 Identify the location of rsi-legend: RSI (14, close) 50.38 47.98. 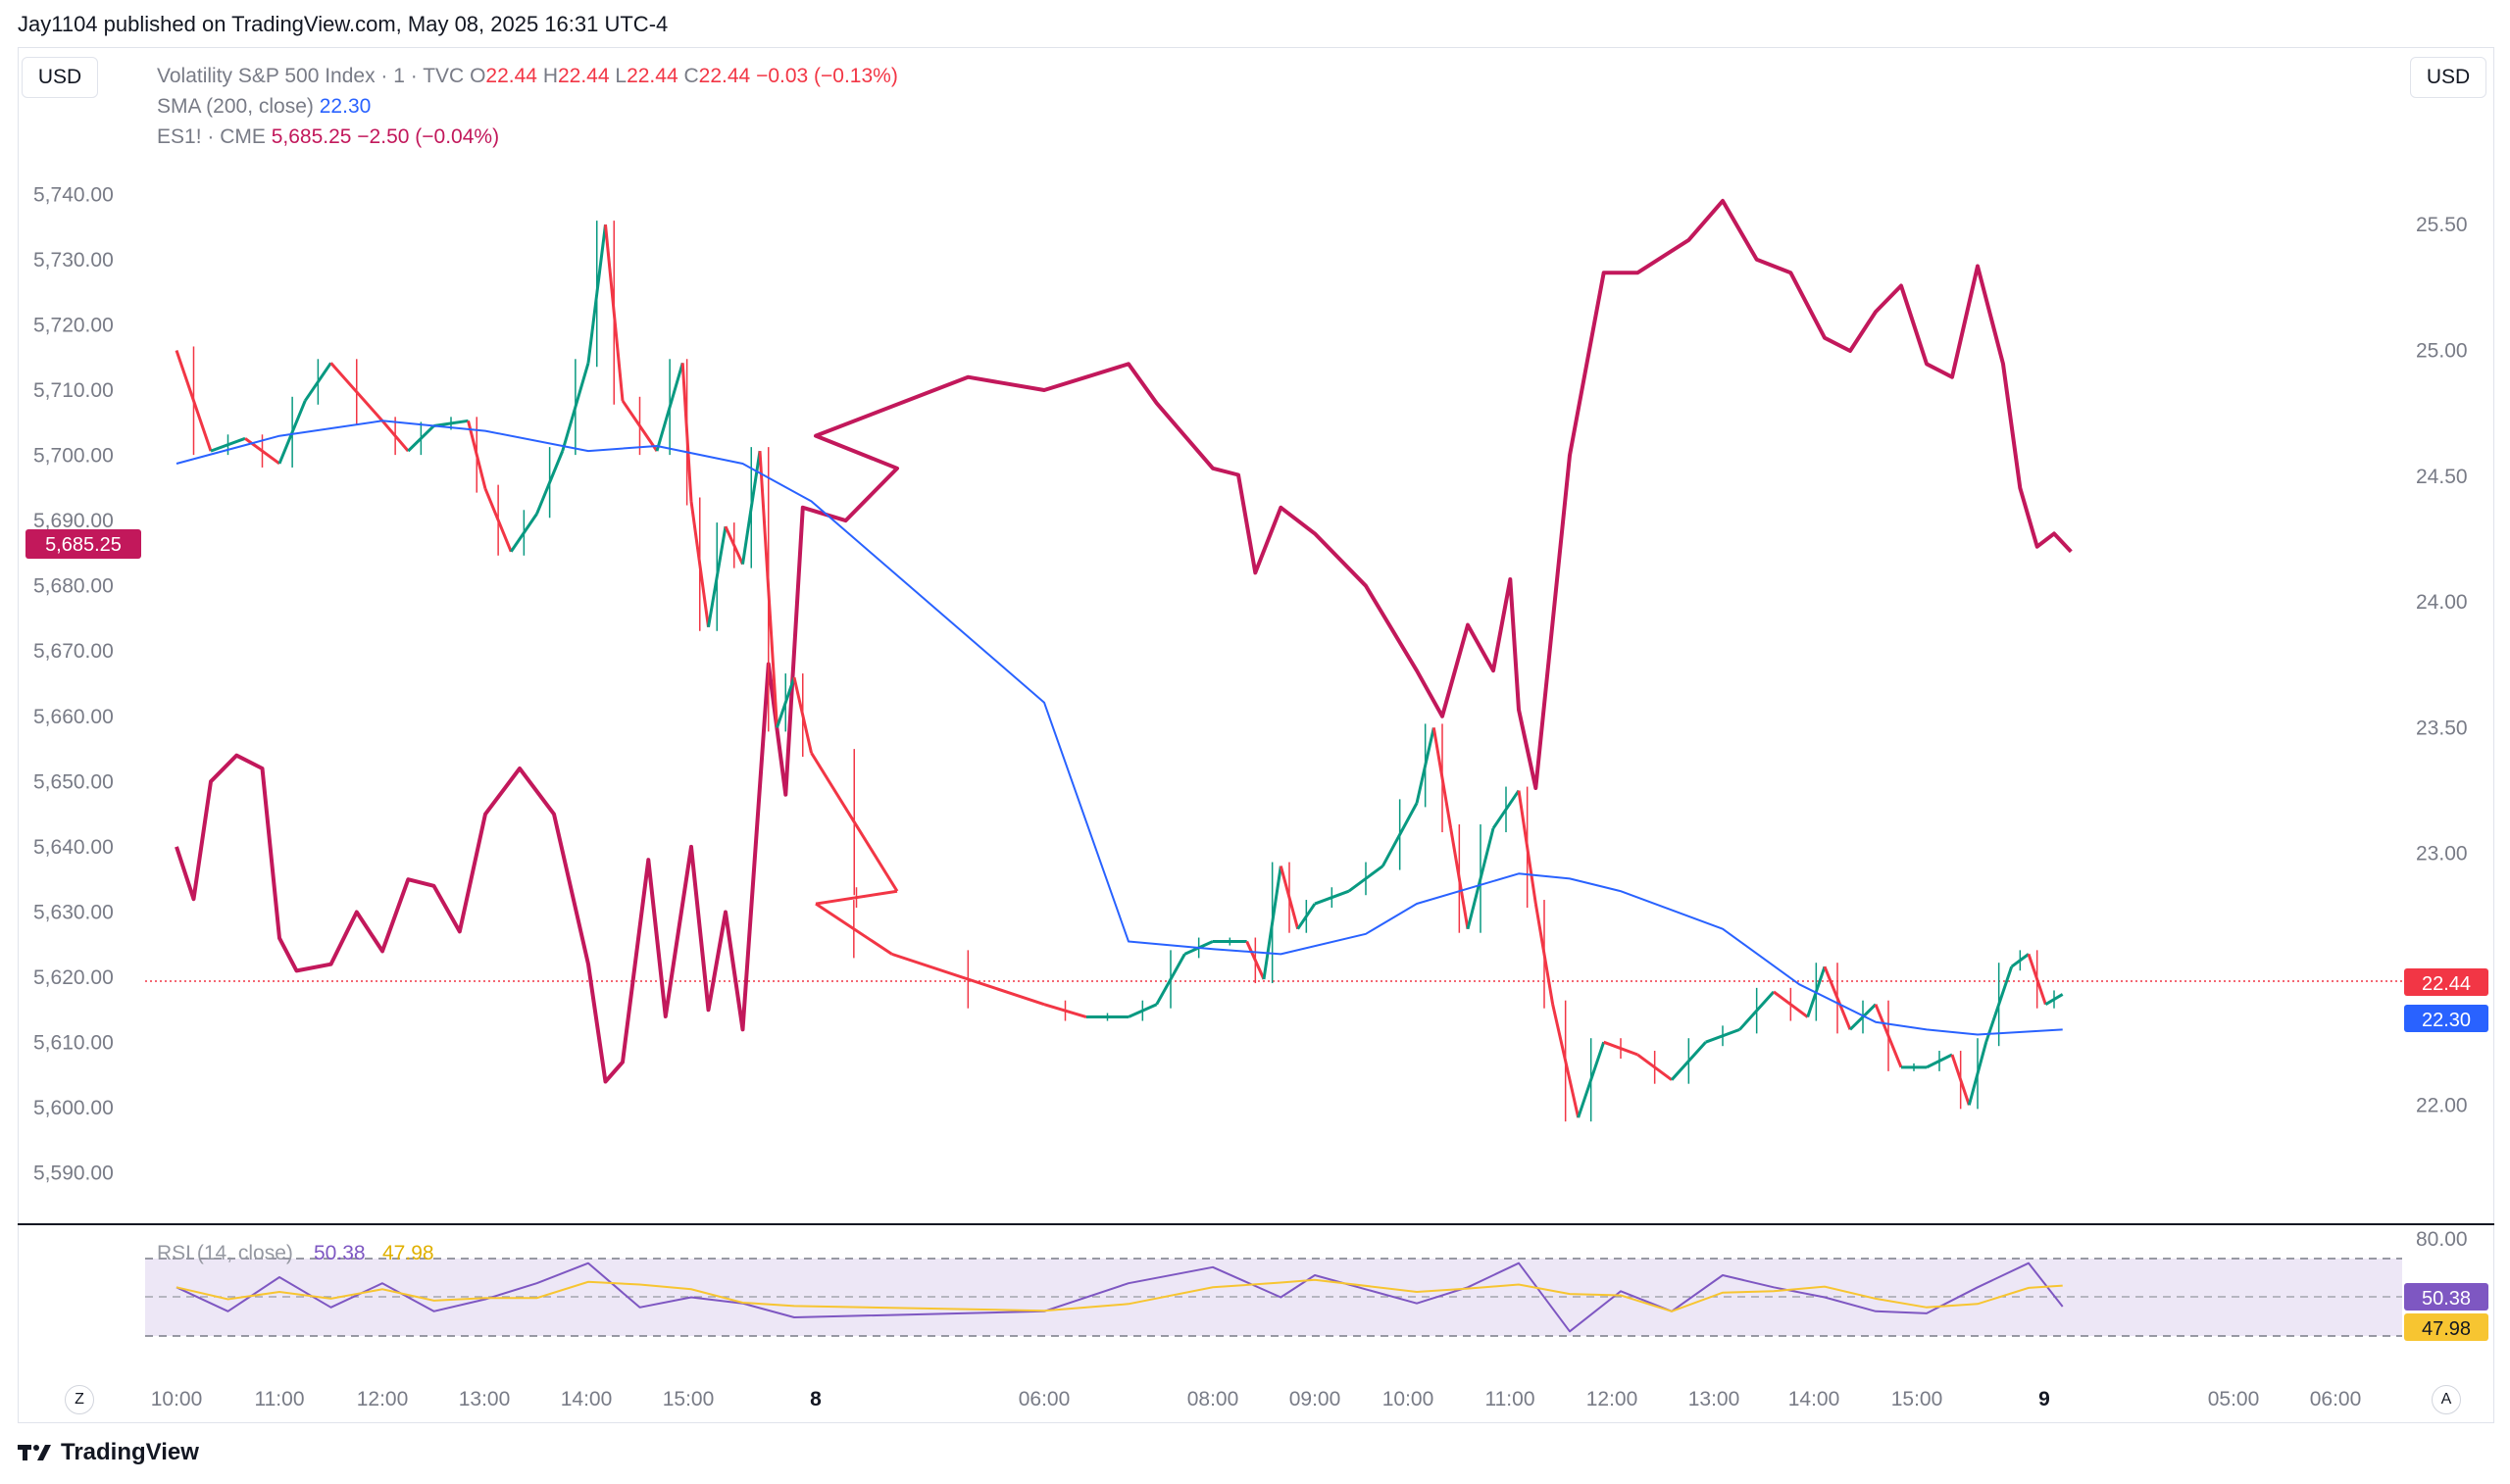
(295, 1253).